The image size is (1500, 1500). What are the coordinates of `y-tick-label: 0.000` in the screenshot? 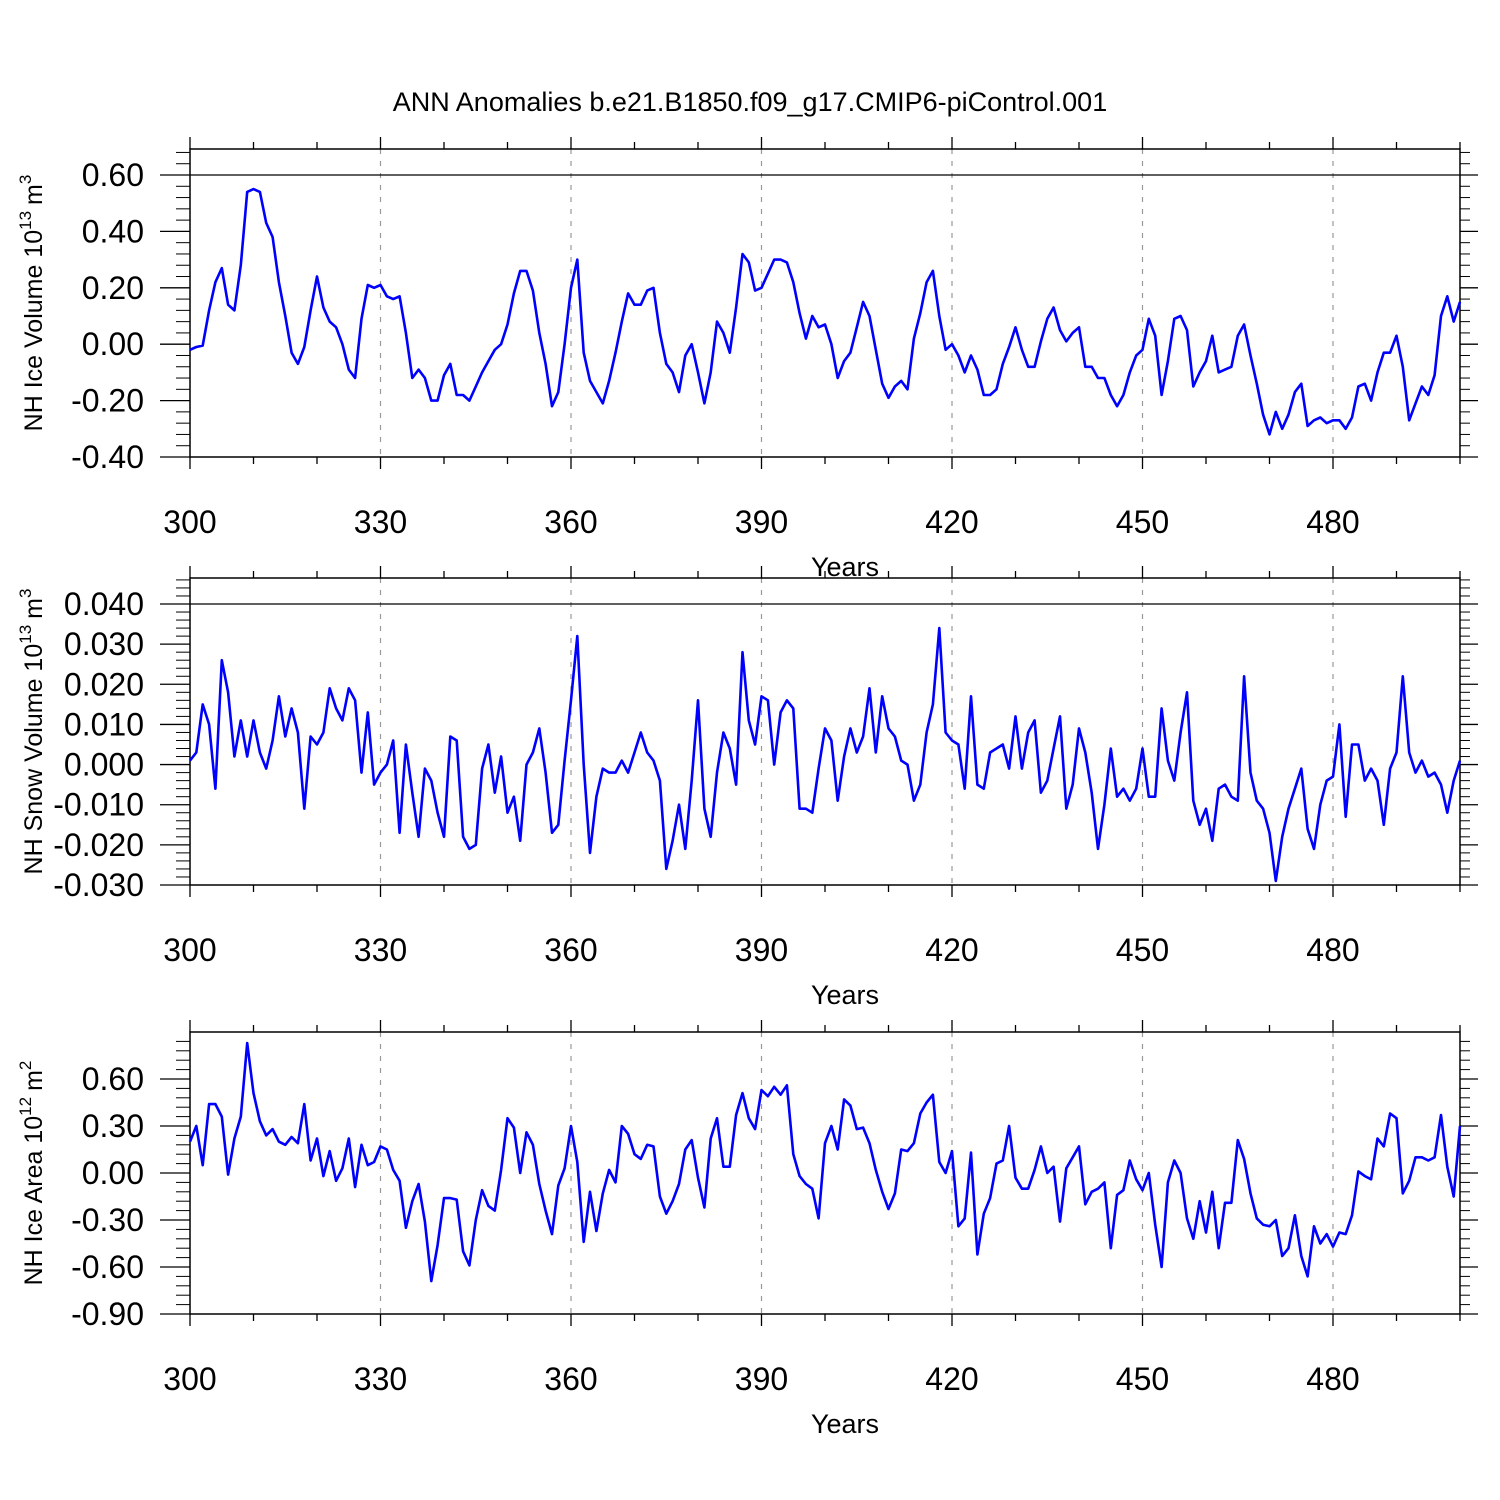 It's located at (104, 765).